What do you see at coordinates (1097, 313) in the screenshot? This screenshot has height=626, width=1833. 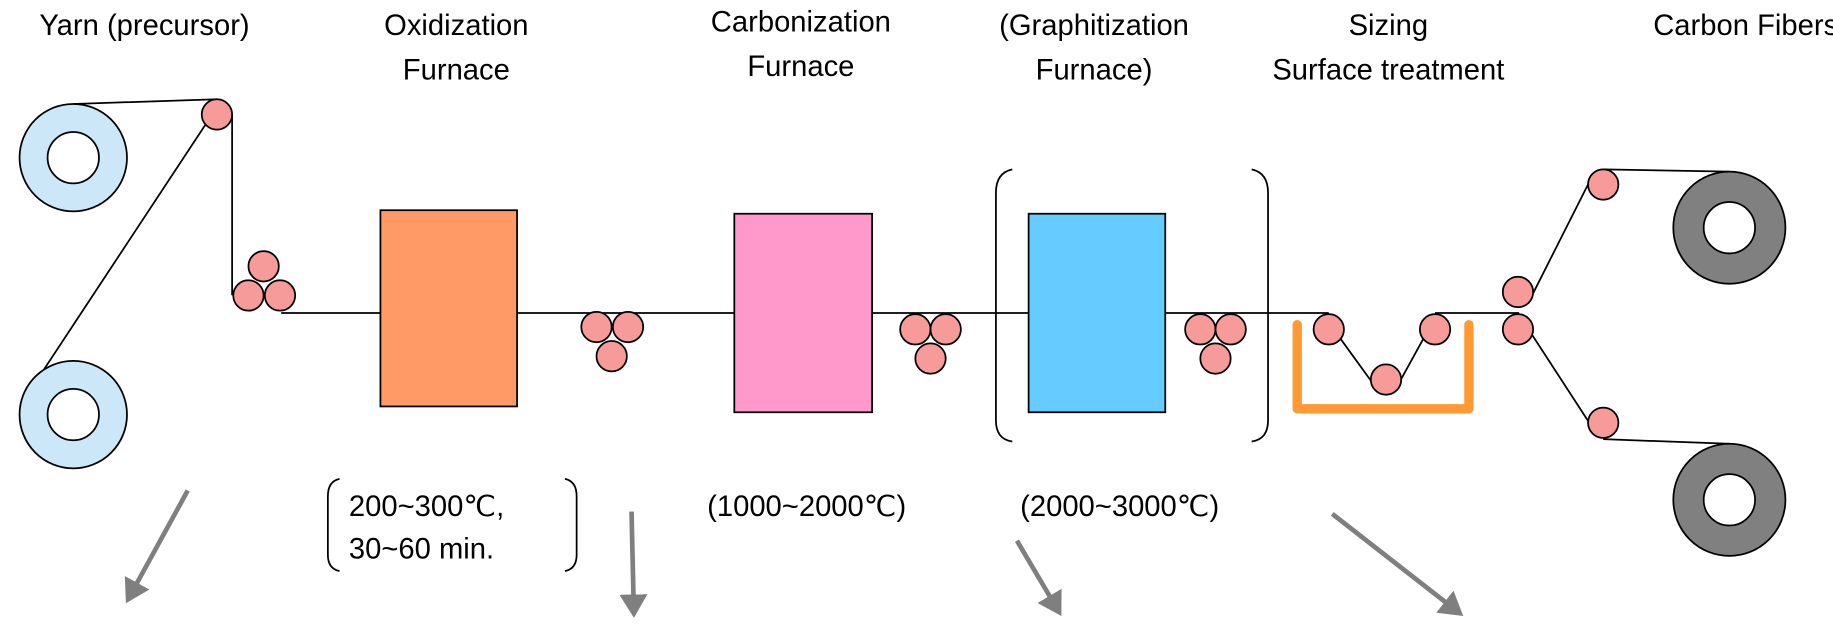 I see `graphitization-furnace` at bounding box center [1097, 313].